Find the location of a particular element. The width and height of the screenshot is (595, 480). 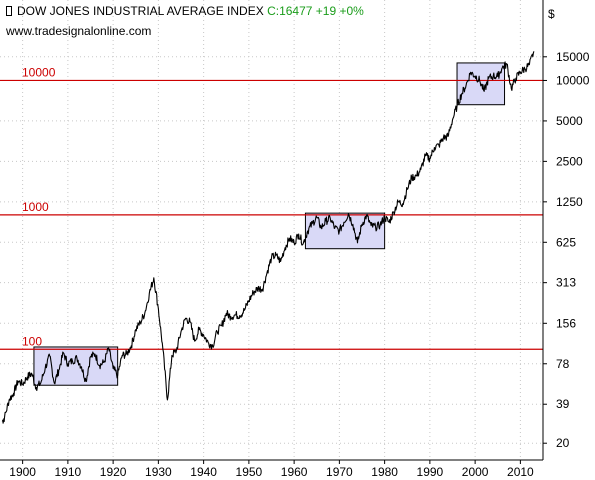

y-tick-label: 156 is located at coordinates (566, 323).